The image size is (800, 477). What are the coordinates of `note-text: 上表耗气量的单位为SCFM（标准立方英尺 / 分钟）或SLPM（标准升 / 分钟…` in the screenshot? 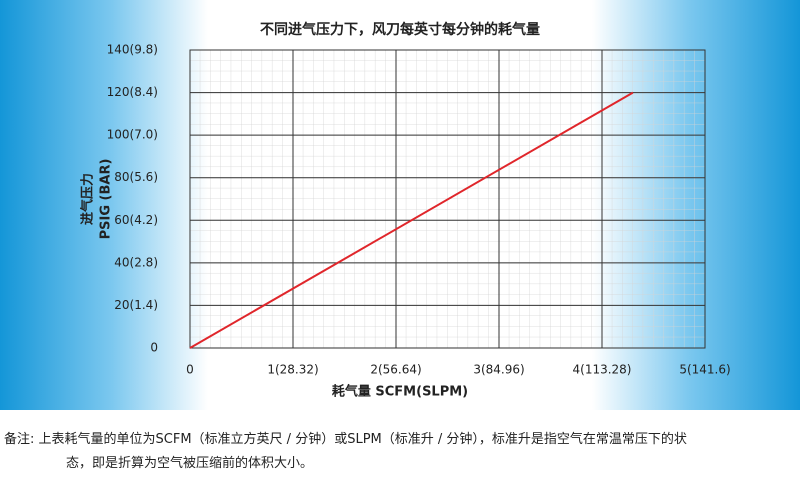 It's located at (362, 439).